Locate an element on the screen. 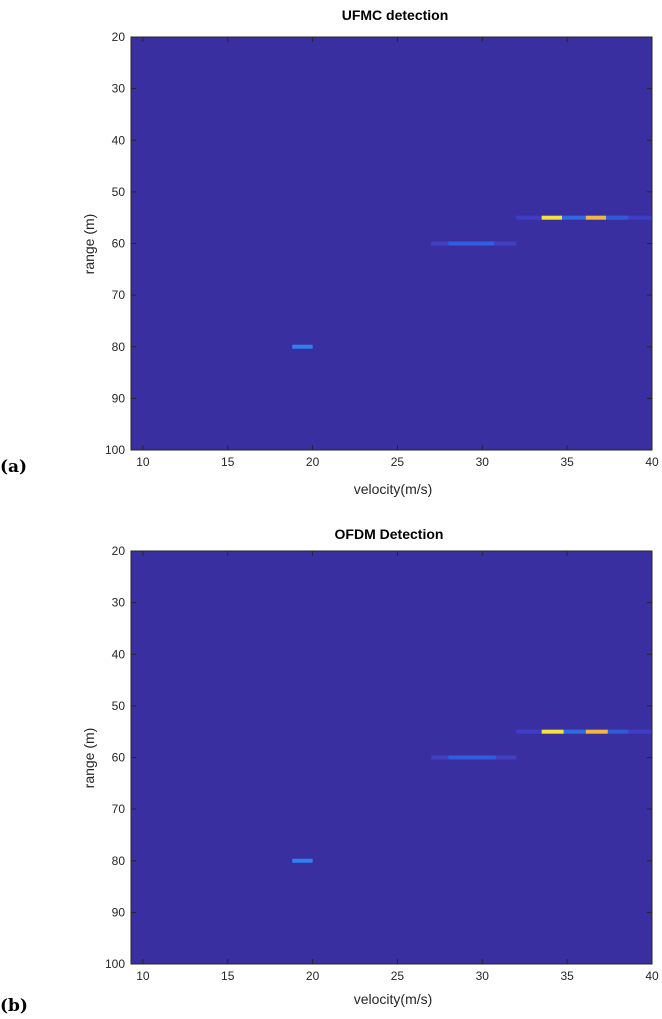 This screenshot has width=662, height=1019. chart-title: UFMC detection is located at coordinates (395, 15).